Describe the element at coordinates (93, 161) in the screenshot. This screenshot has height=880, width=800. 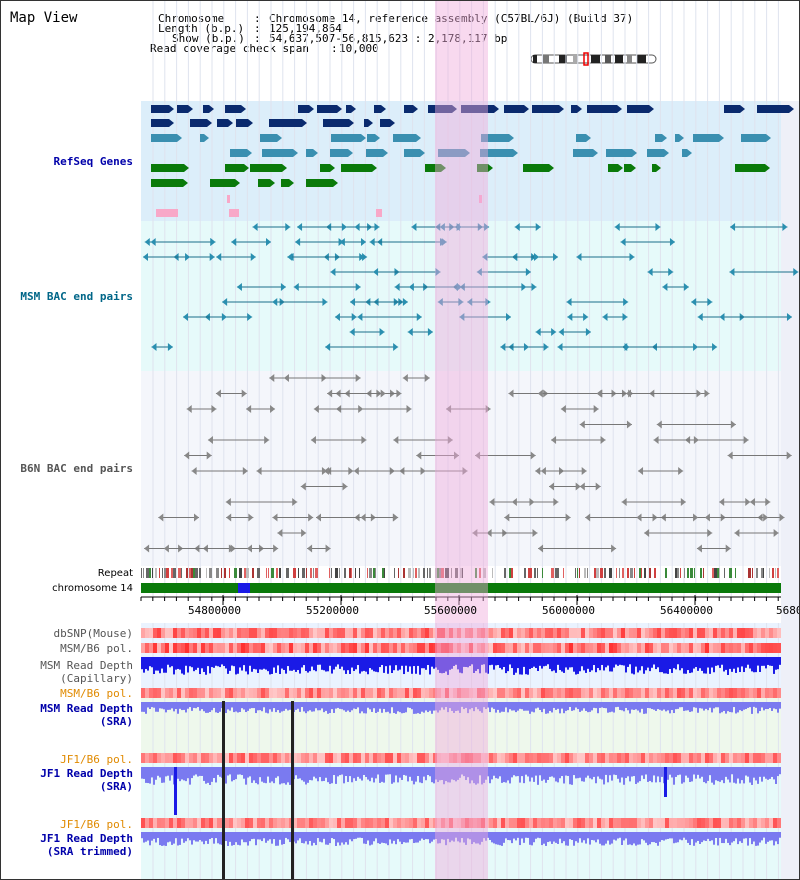
I see `refseq-label: RefSeq Genes` at that location.